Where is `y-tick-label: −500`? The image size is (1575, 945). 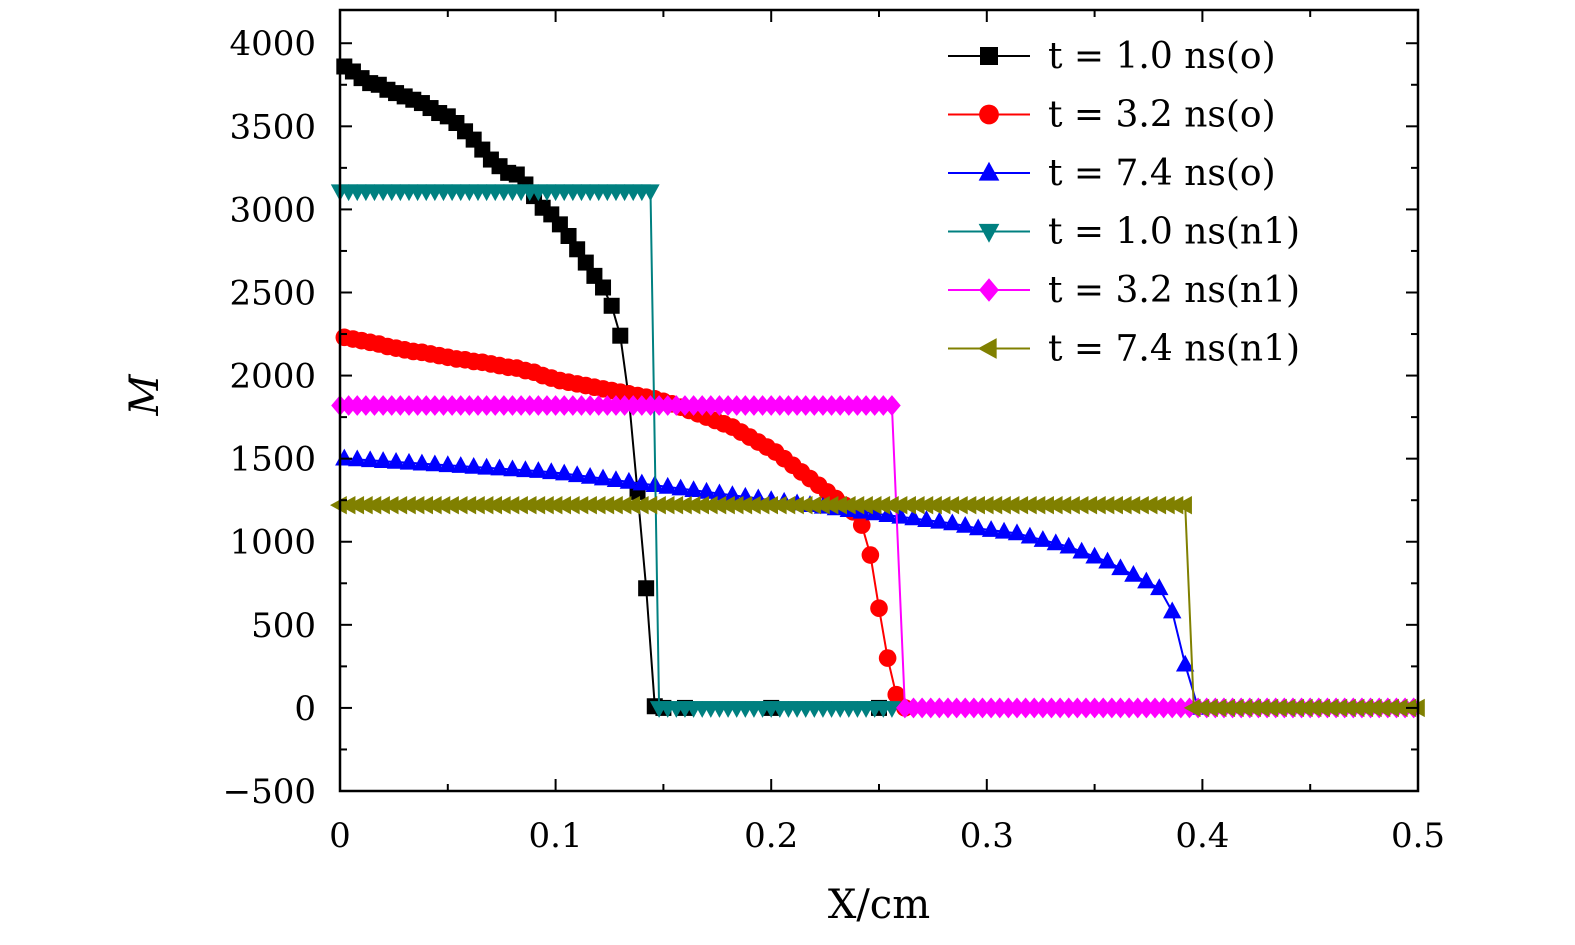 y-tick-label: −500 is located at coordinates (269, 792).